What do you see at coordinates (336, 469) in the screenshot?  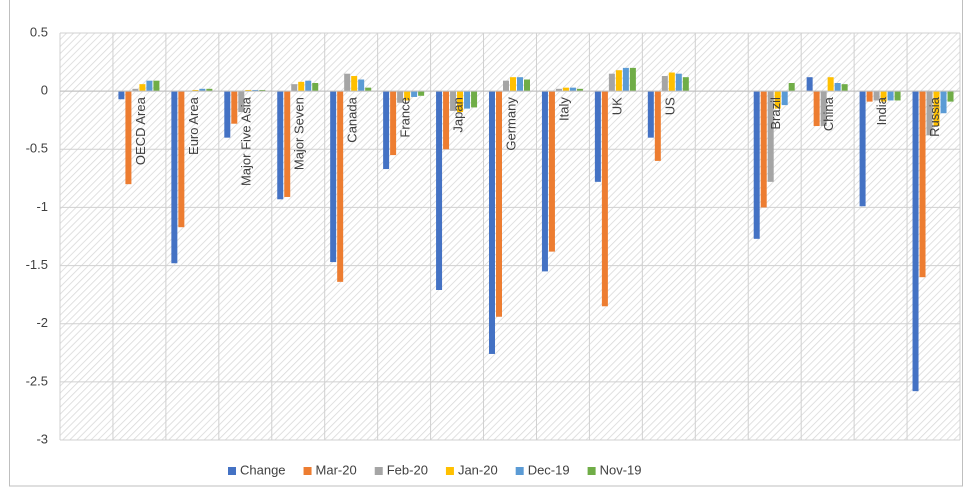 I see `legend-label: Mar-20` at bounding box center [336, 469].